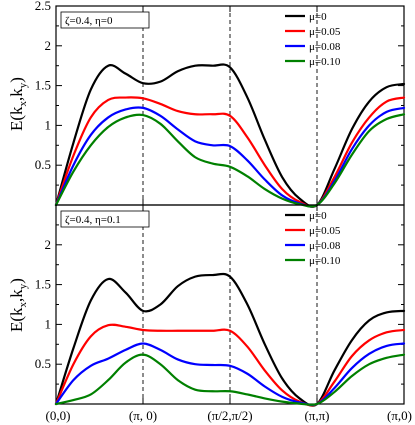 The image size is (415, 425). What do you see at coordinates (229, 415) in the screenshot?
I see `xtick-label: (π/2,π/2)` at bounding box center [229, 415].